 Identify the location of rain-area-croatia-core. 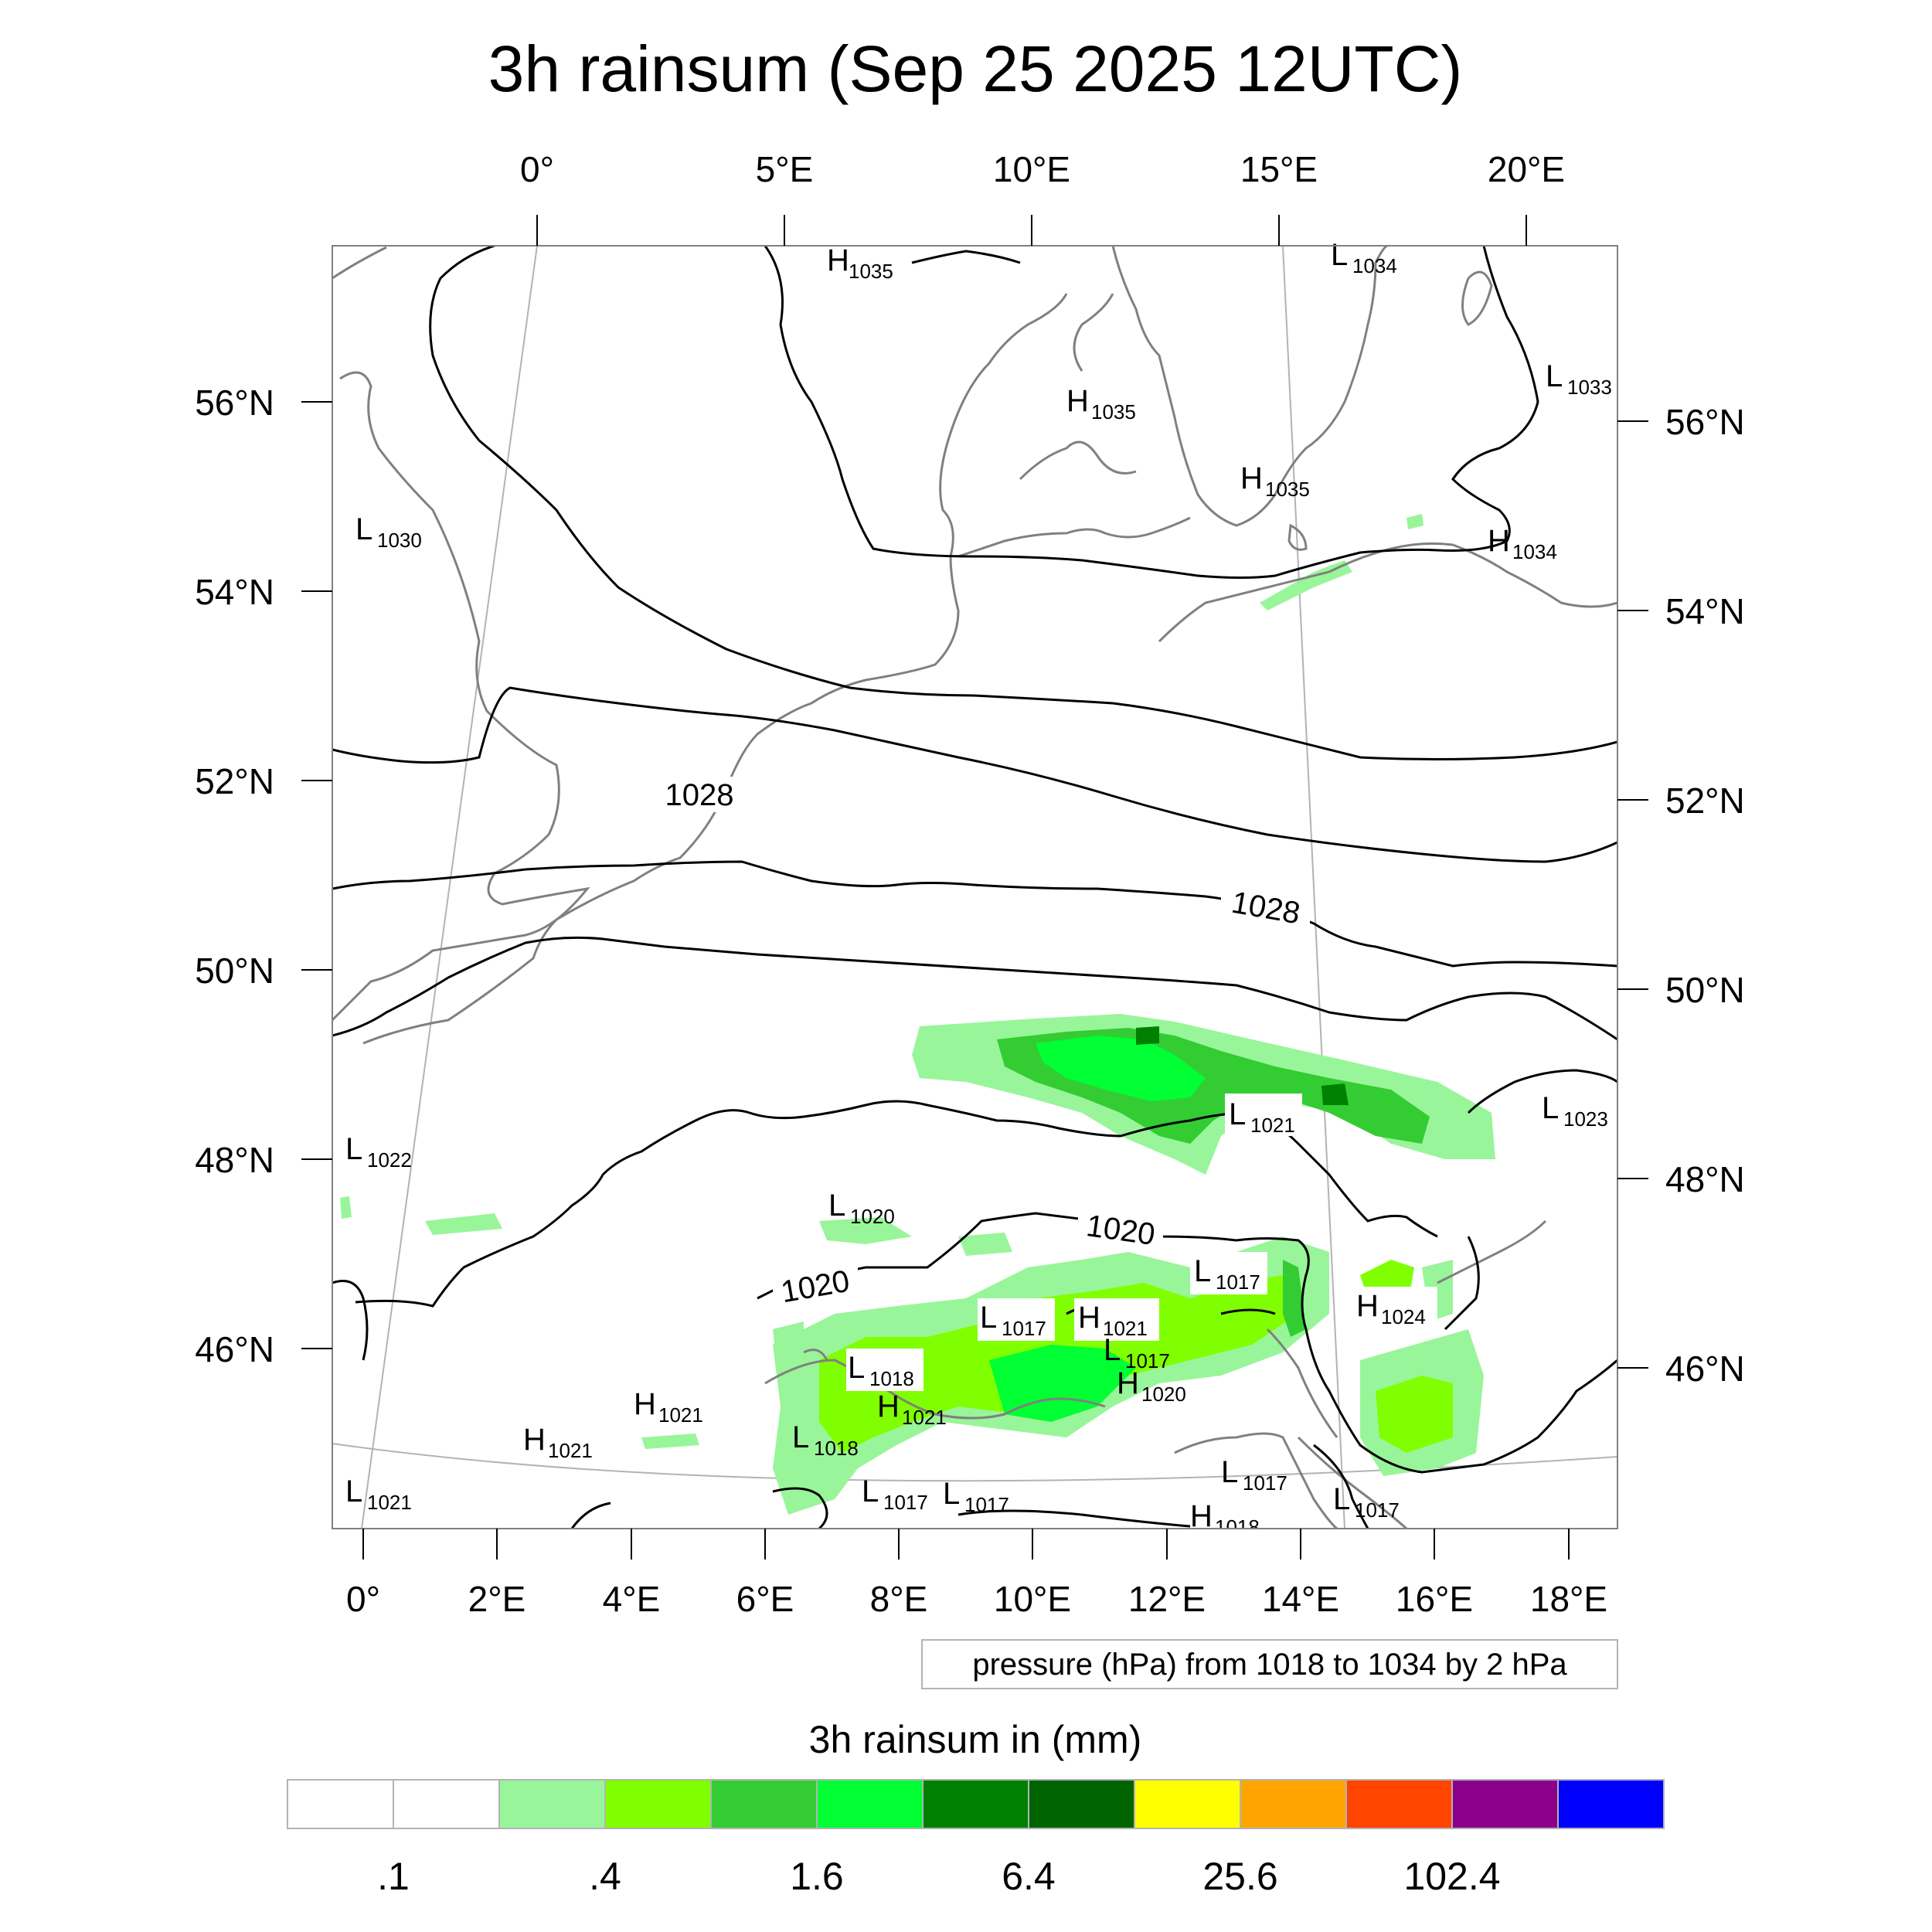
(1414, 1414).